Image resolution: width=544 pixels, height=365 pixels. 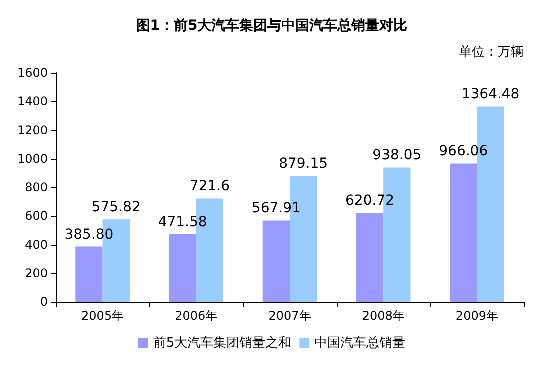 What do you see at coordinates (370, 201) in the screenshot?
I see `data-label: 620.72` at bounding box center [370, 201].